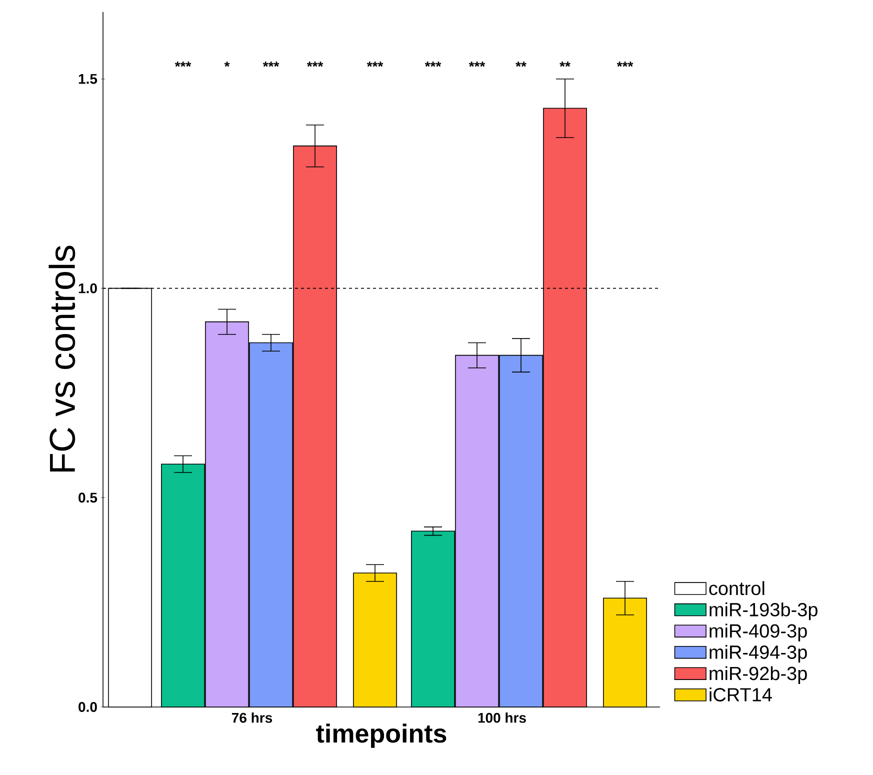  What do you see at coordinates (227, 64) in the screenshot?
I see `annotation: *` at bounding box center [227, 64].